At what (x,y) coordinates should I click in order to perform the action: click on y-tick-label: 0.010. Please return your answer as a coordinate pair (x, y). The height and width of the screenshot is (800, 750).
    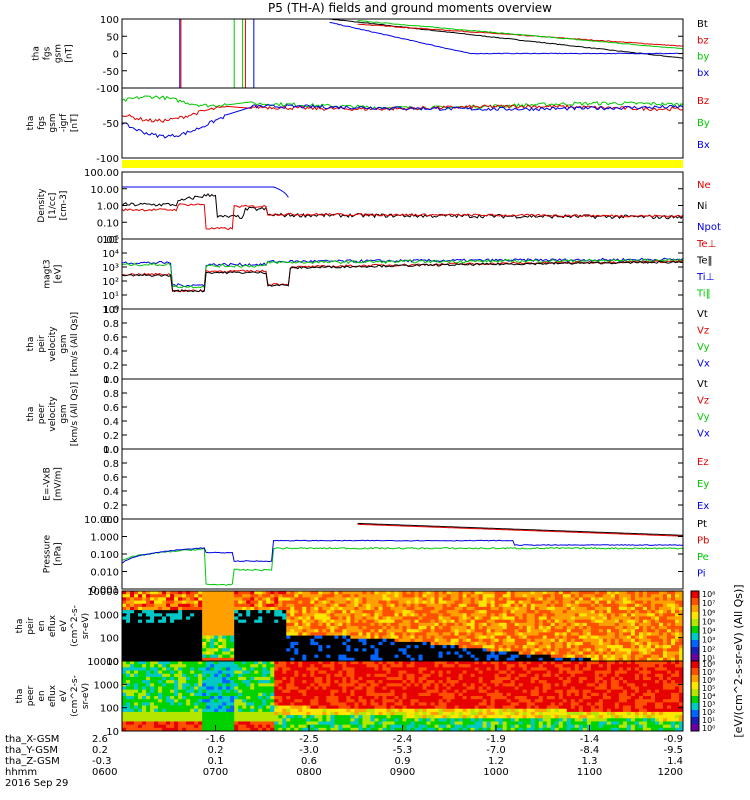
    Looking at the image, I should click on (104, 573).